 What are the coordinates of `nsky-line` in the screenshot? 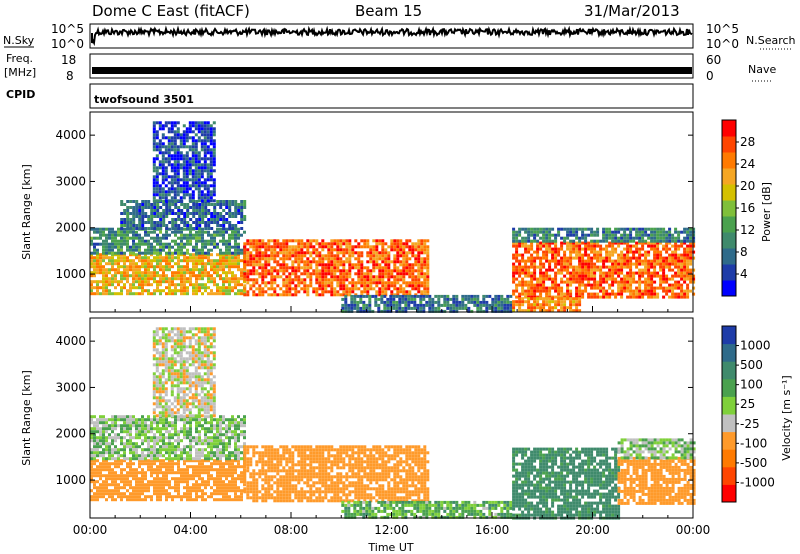 It's located at (392, 36).